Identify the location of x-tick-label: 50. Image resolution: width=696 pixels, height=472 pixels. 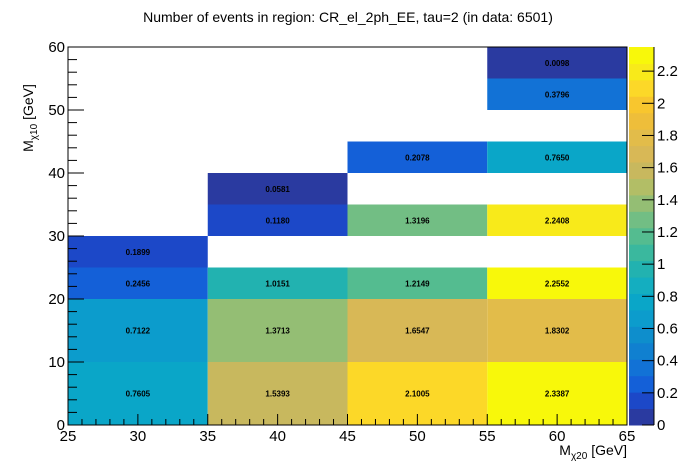
(417, 436).